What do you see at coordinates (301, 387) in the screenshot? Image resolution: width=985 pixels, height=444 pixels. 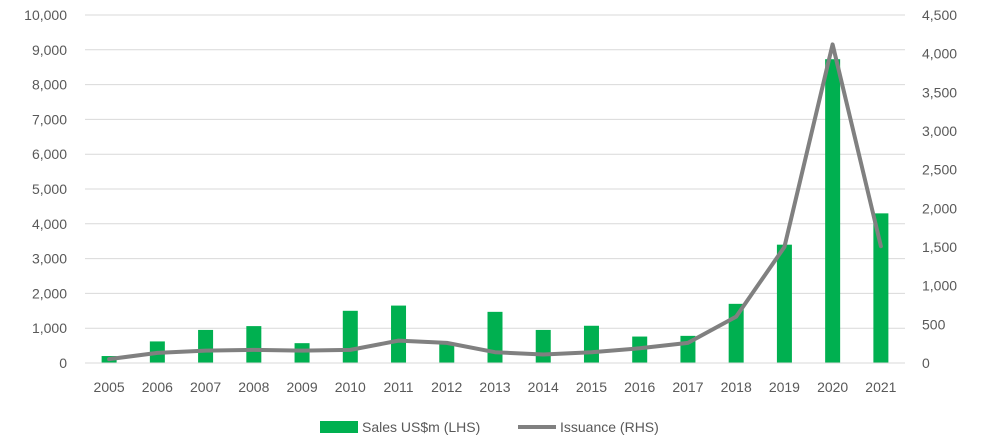 I see `x-tick-label: 2009` at bounding box center [301, 387].